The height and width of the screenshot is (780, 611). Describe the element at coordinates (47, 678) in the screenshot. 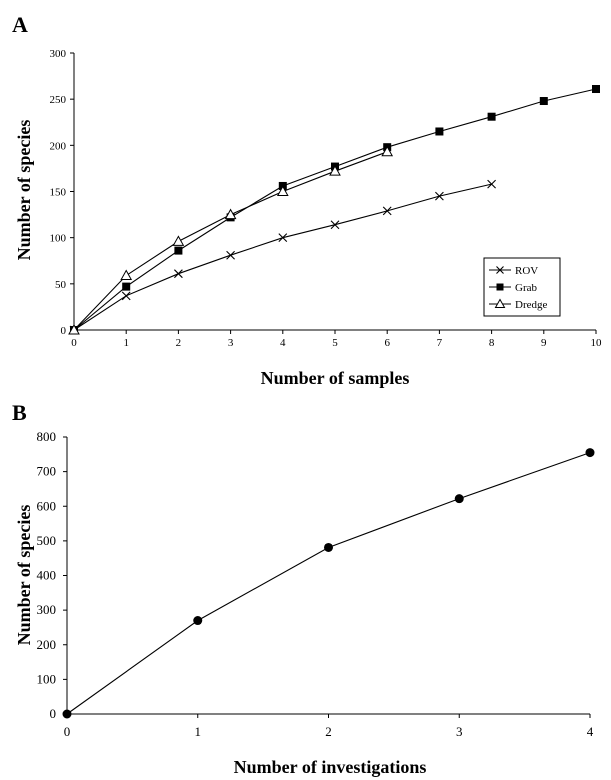

I see `y-tick-label-b: 100` at that location.